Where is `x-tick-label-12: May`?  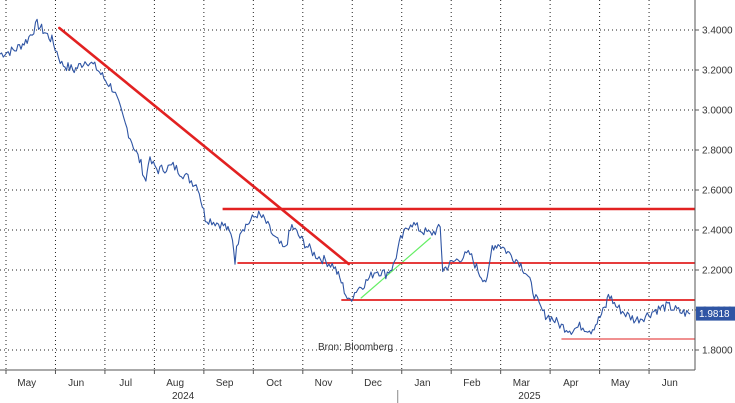
x-tick-label-12: May is located at coordinates (620, 383).